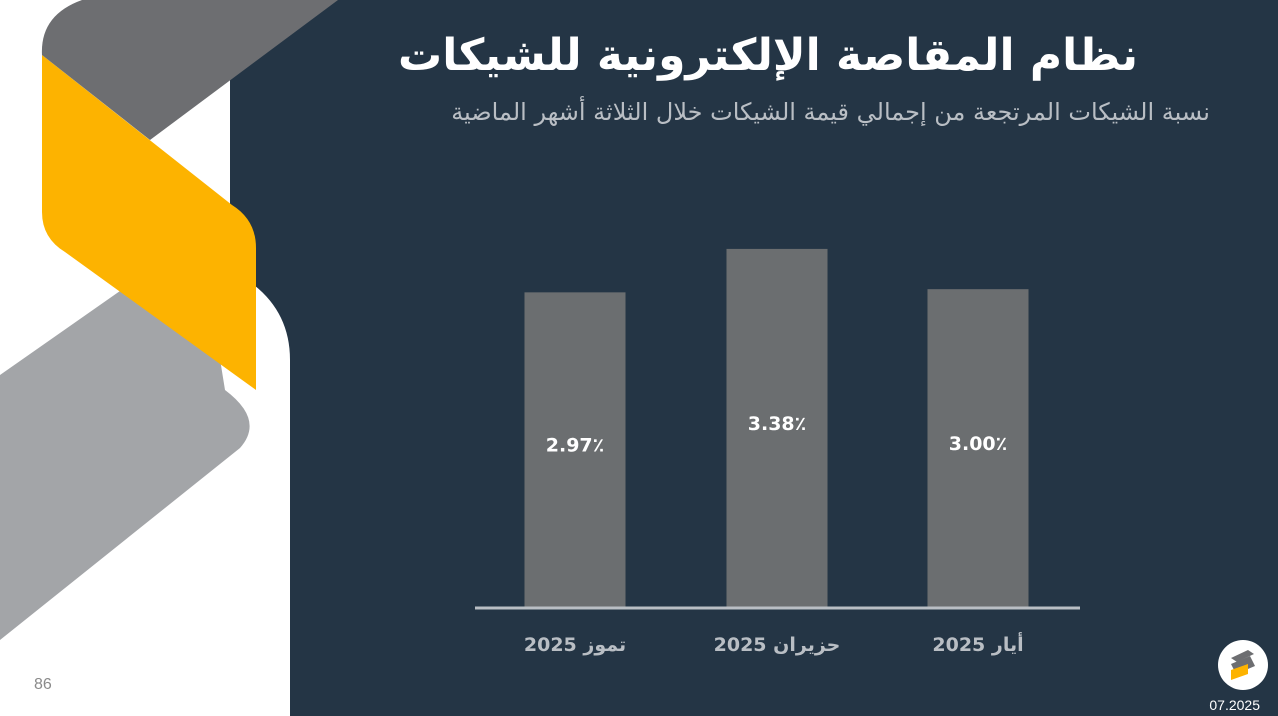 Image resolution: width=1278 pixels, height=716 pixels. I want to click on slide-title: نظام المقاصة الإلكترونية للشيكات, so click(768, 55).